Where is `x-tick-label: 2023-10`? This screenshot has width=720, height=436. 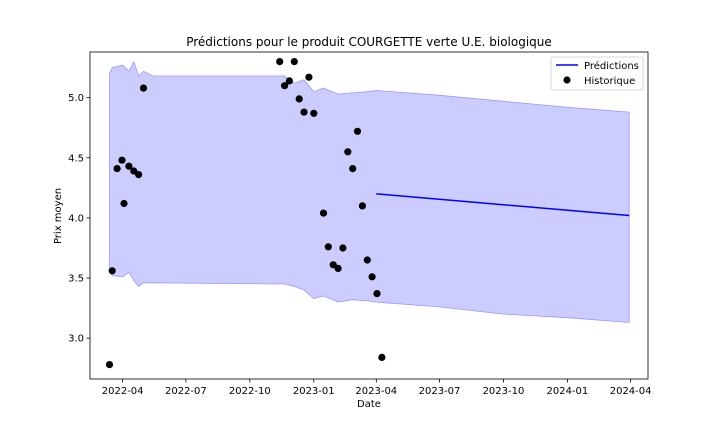 x-tick-label: 2023-10 is located at coordinates (504, 391).